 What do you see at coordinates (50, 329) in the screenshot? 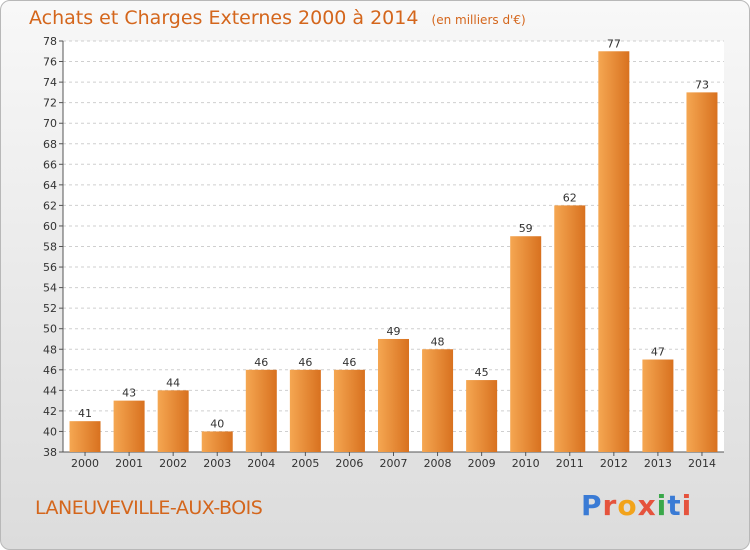
I see `y-tick-label: 50` at bounding box center [50, 329].